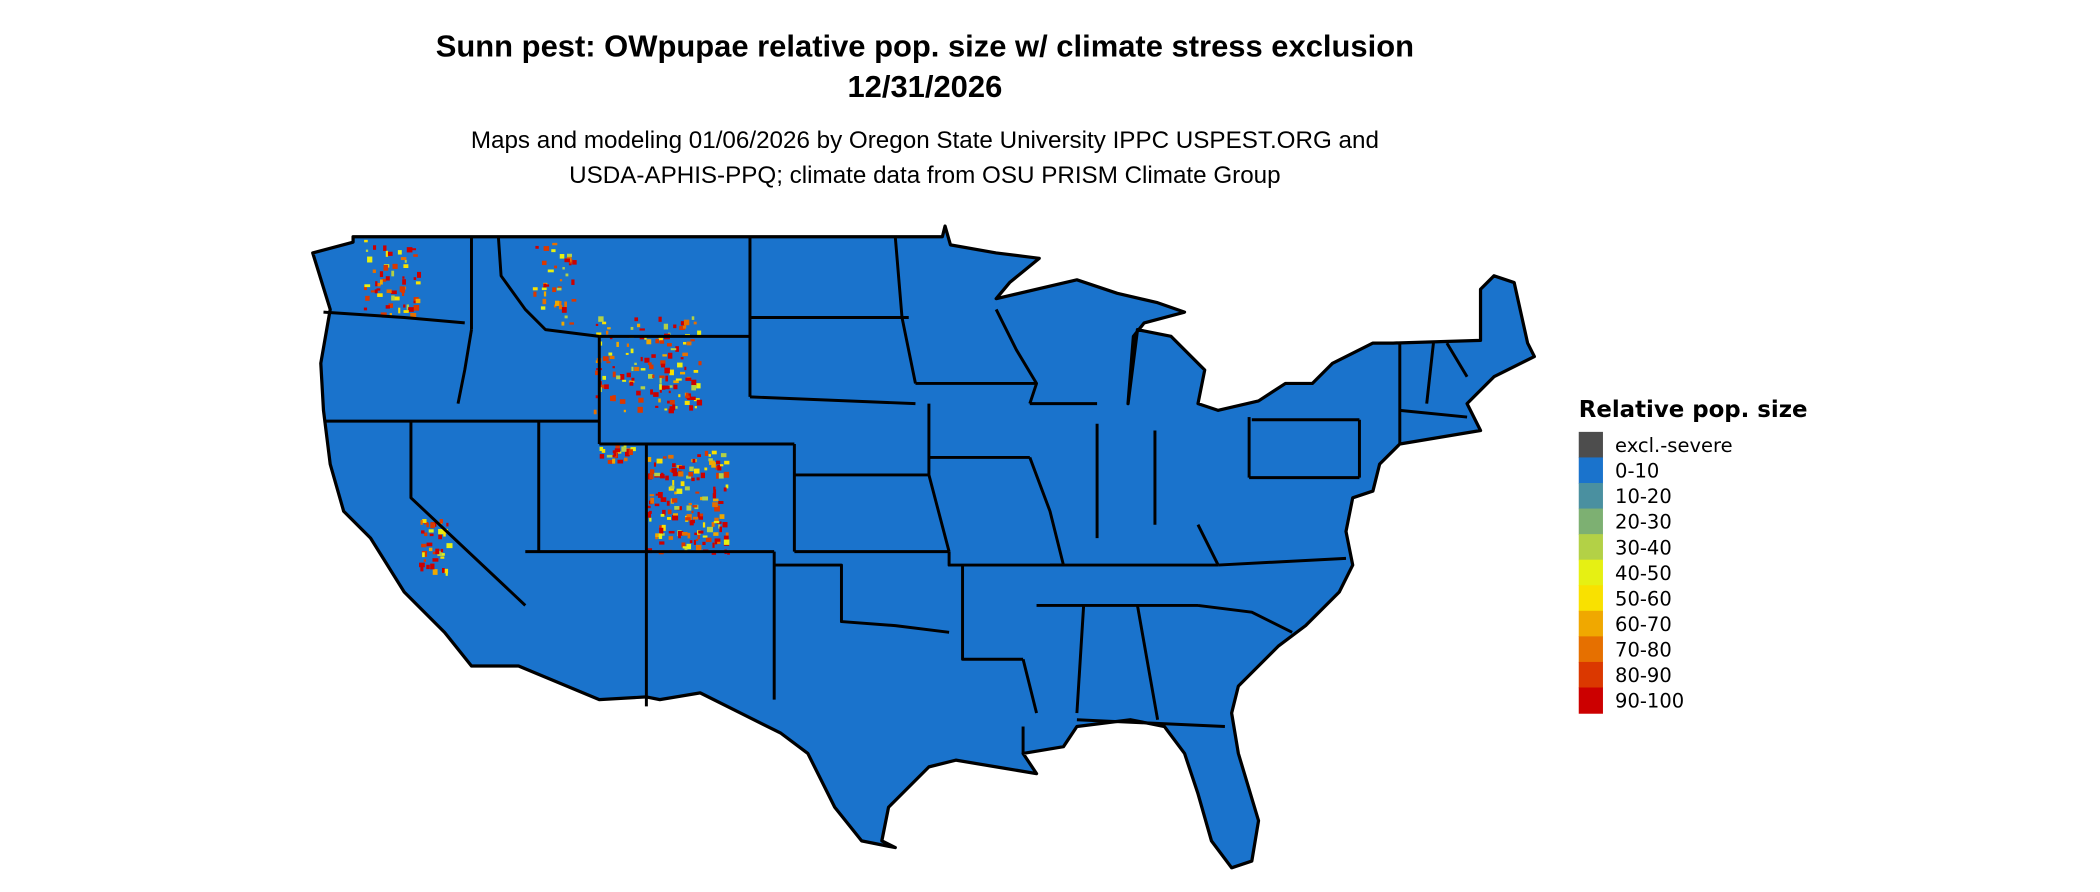  Describe the element at coordinates (546, 407) in the screenshot. I see `hotspot-layer` at that location.